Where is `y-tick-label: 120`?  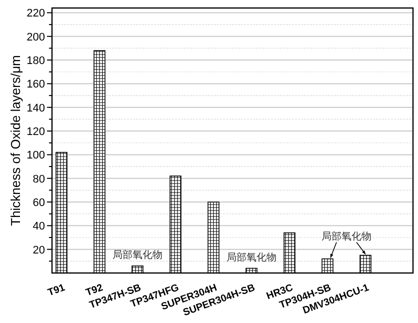
y-tick-label: 120 is located at coordinates (35, 132).